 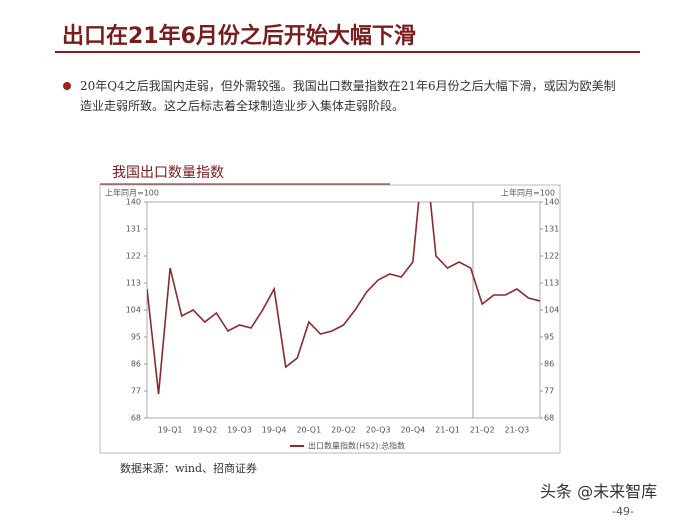 I want to click on y2-axis-label: 上年同月=100, so click(x=528, y=193).